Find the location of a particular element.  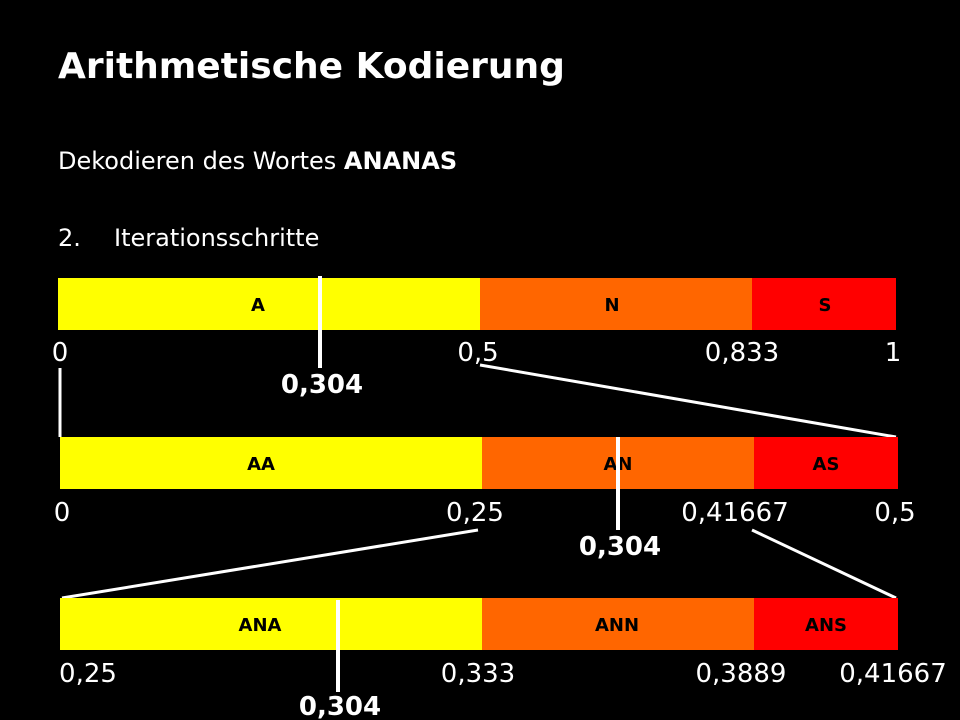

boundary-label: 0,333 is located at coordinates (478, 674).